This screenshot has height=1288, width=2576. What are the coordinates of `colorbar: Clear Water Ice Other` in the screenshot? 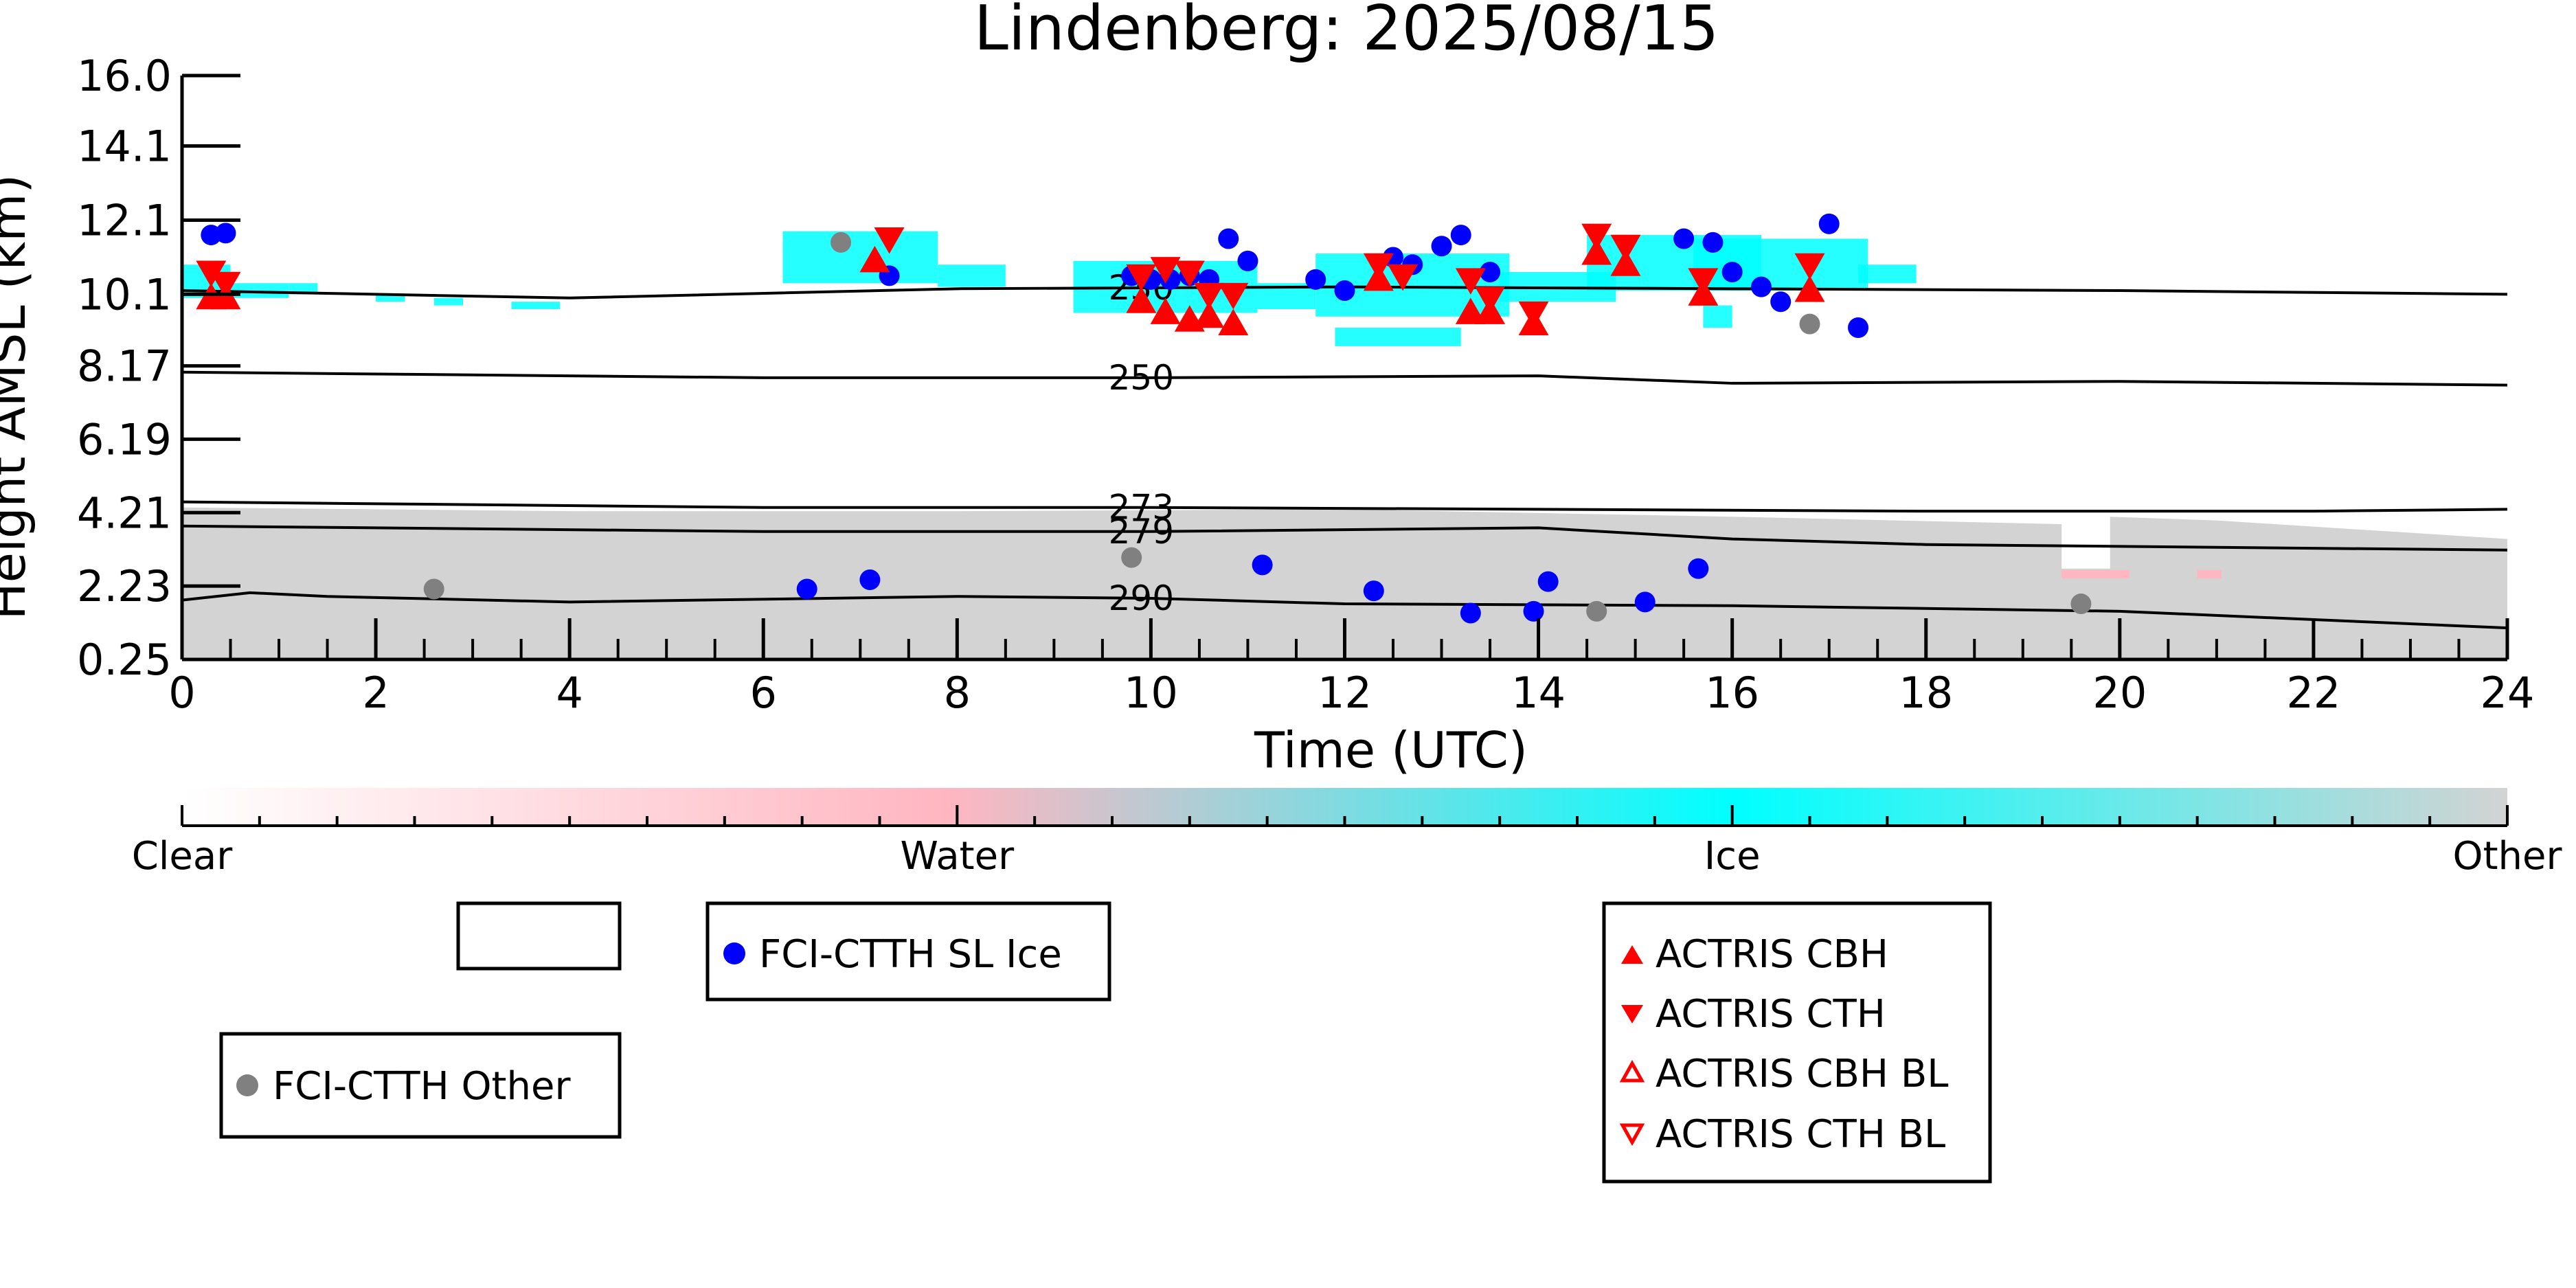 It's located at (1347, 833).